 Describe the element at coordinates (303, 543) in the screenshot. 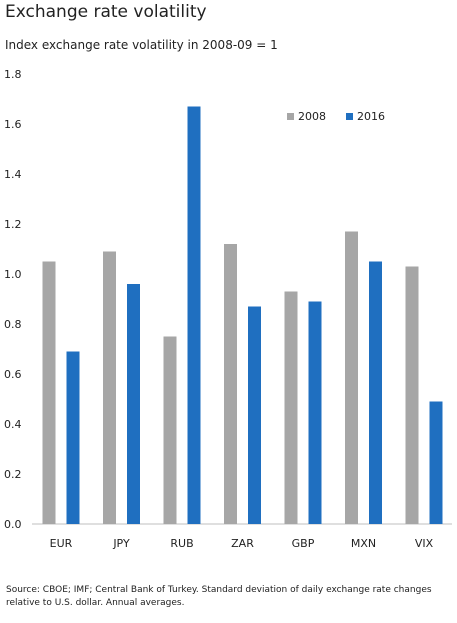

I see `x-tick-label: GBP` at that location.